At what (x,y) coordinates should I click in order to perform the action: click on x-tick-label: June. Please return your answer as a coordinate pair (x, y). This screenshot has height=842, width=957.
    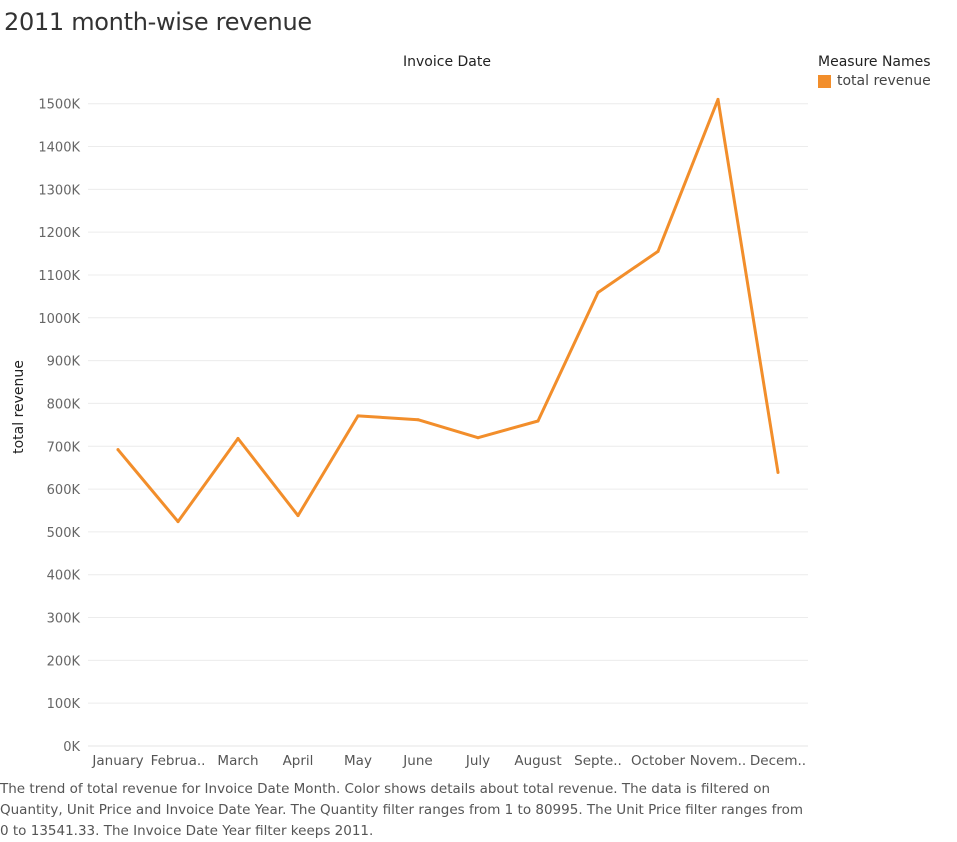
    Looking at the image, I should click on (417, 761).